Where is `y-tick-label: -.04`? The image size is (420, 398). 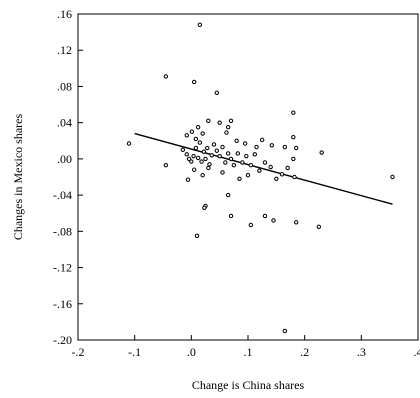
y-tick-label: -.04 is located at coordinates (62, 195).